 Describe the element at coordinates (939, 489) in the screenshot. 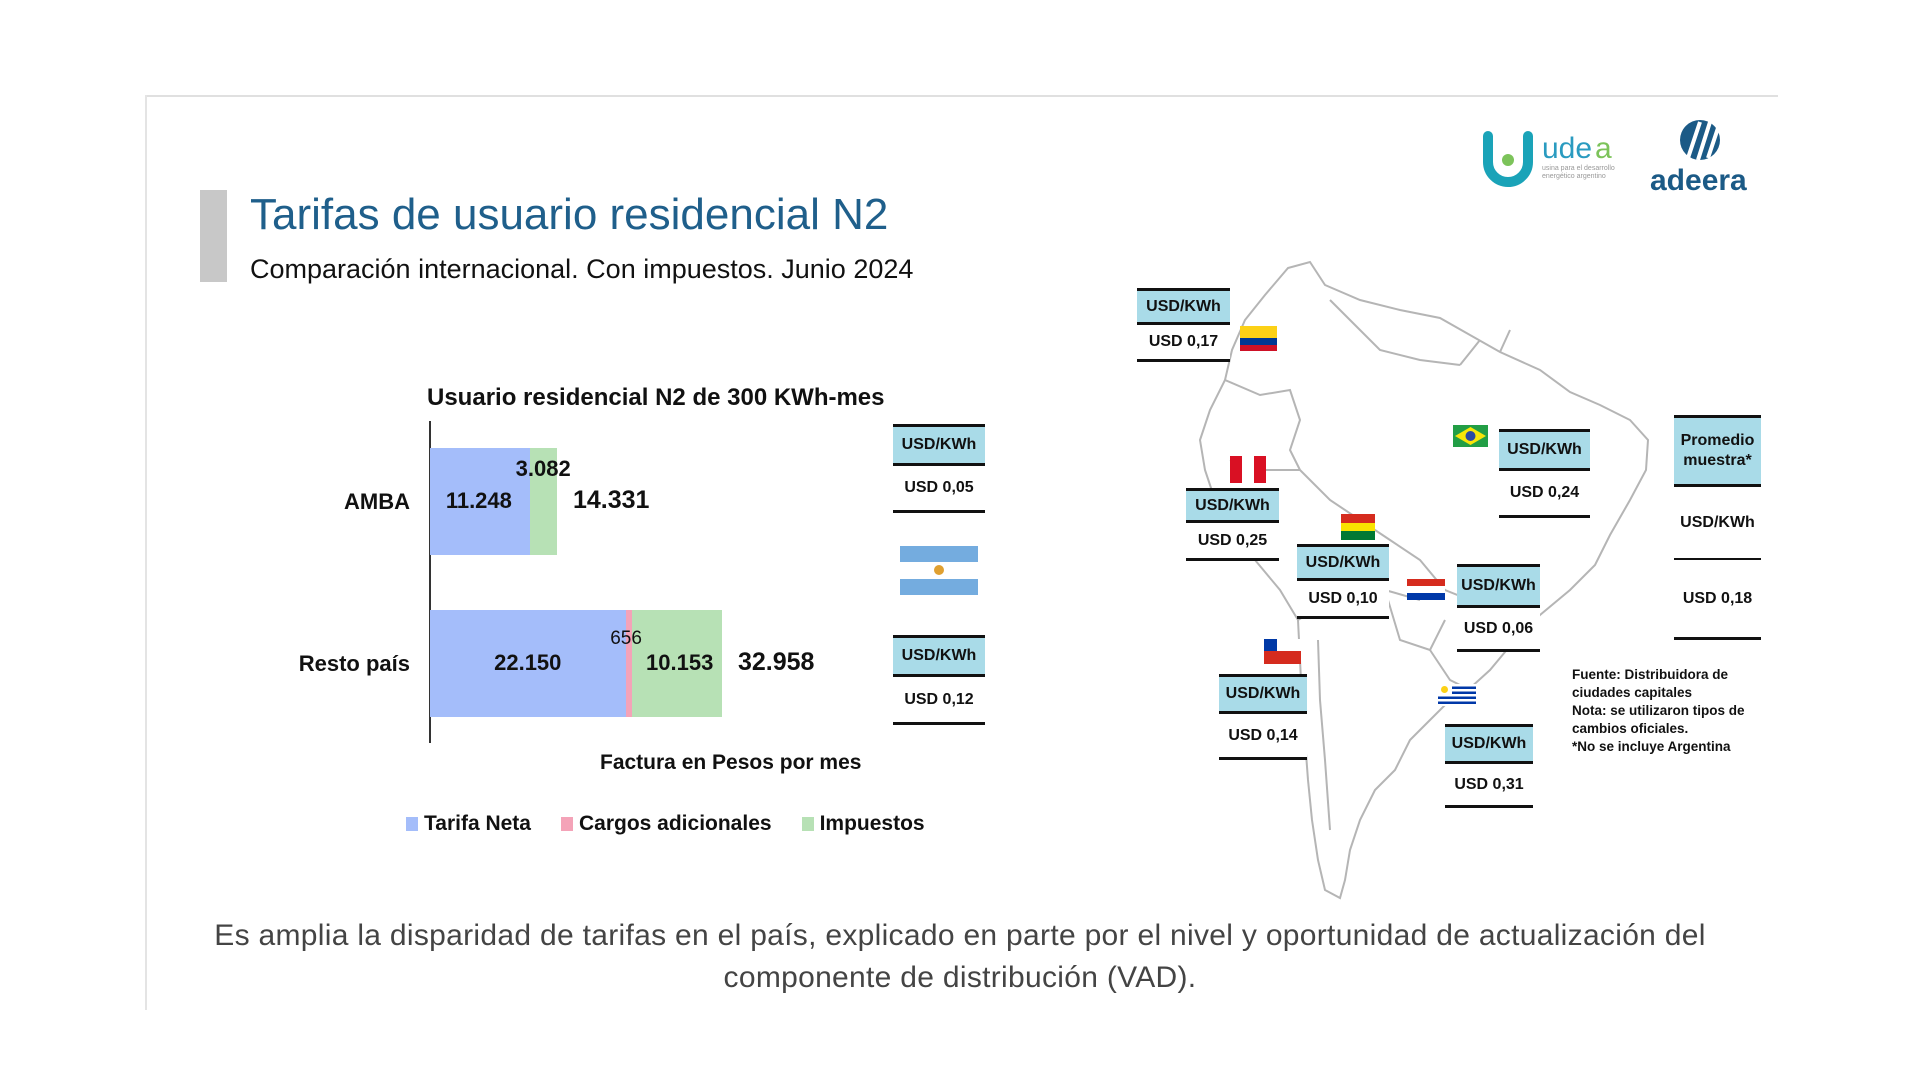

I see `usd-value: USD 0,05` at that location.